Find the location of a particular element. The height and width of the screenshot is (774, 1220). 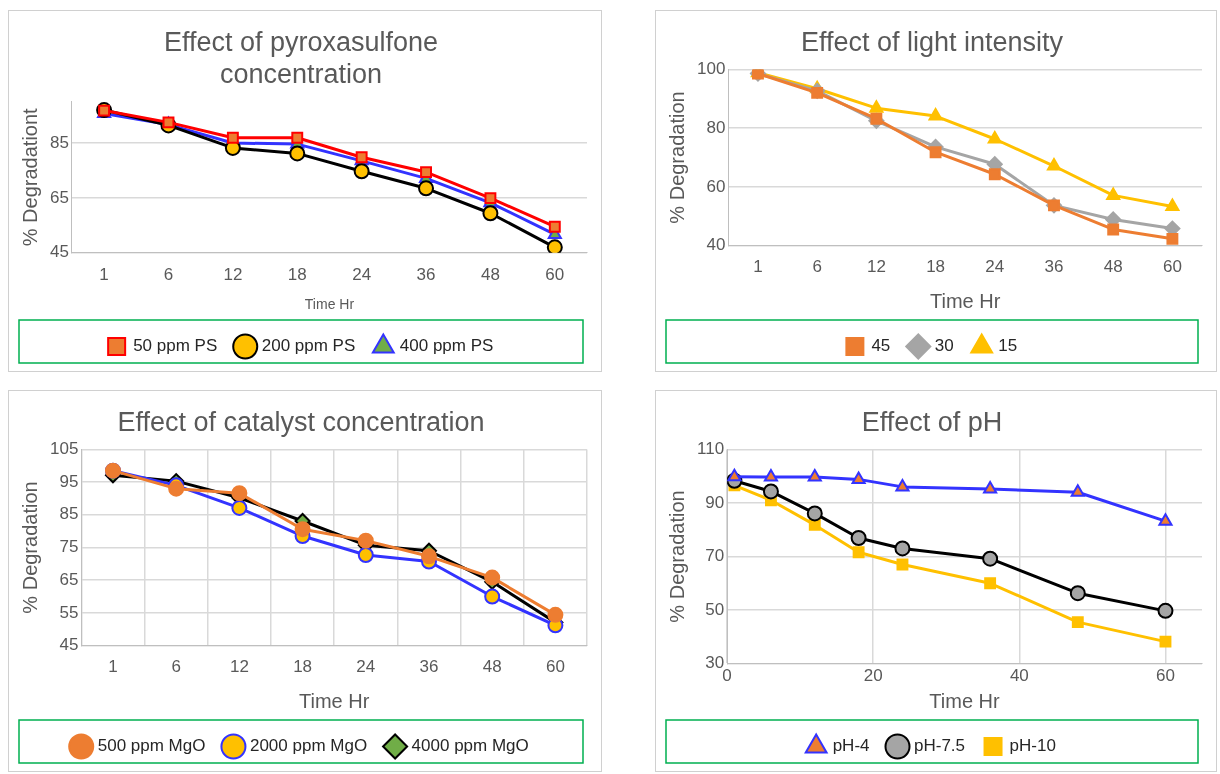

y-tick-label: 95 is located at coordinates (69, 481).